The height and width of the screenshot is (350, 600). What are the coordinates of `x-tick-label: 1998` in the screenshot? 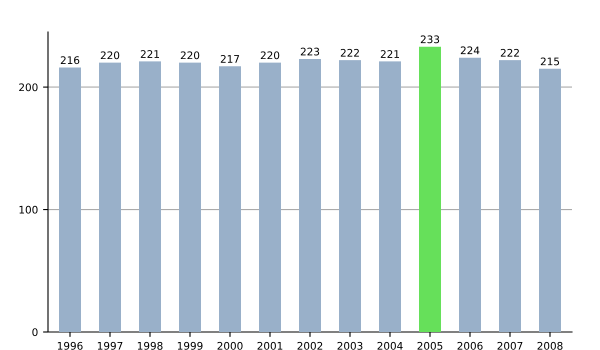 It's located at (150, 346).